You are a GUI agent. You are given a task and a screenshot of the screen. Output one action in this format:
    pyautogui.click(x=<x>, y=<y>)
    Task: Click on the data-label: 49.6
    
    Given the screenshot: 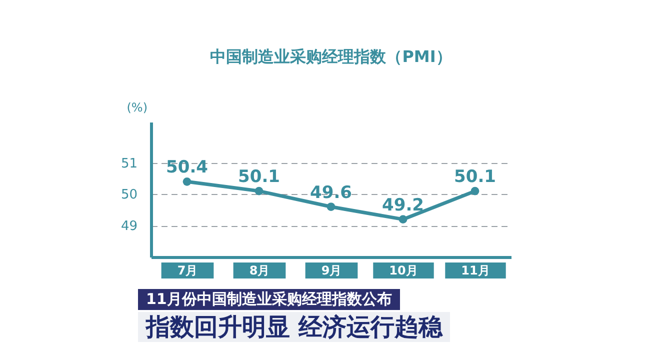 What is the action you would take?
    pyautogui.click(x=331, y=192)
    